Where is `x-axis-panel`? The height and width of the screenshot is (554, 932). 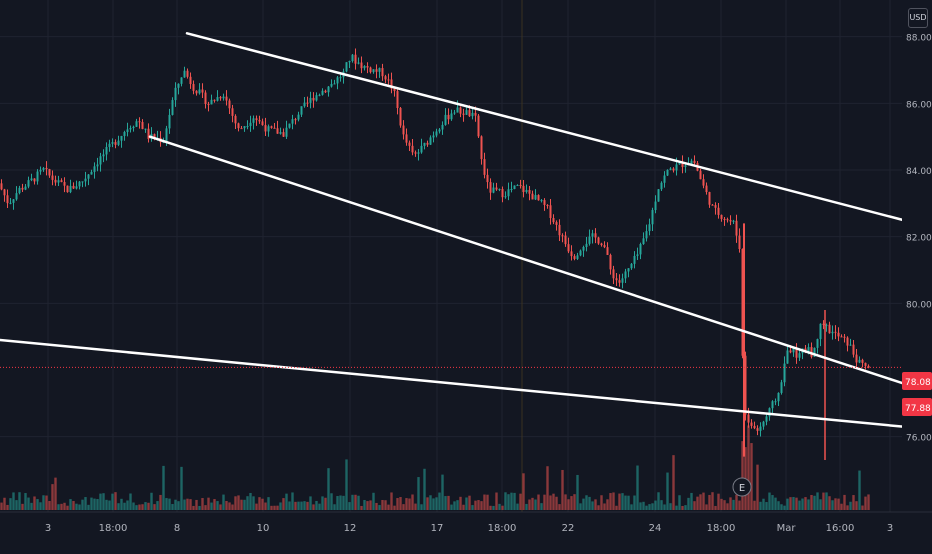 x-axis-panel is located at coordinates (451, 531).